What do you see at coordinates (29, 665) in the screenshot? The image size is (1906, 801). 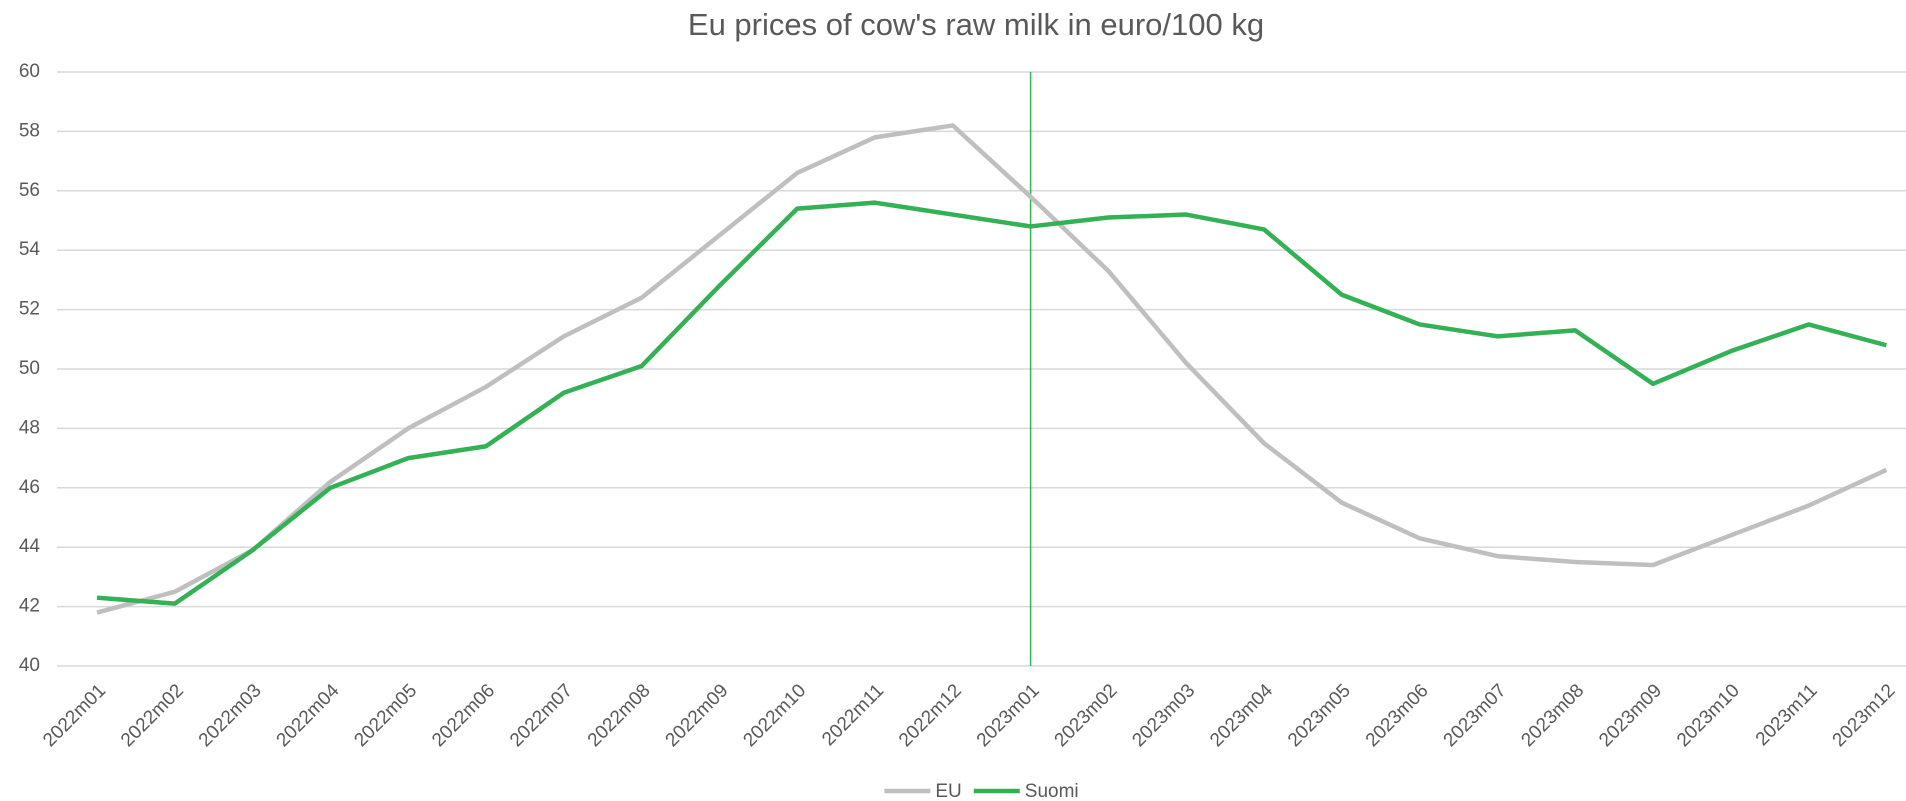 I see `y-tick-label: 40` at bounding box center [29, 665].